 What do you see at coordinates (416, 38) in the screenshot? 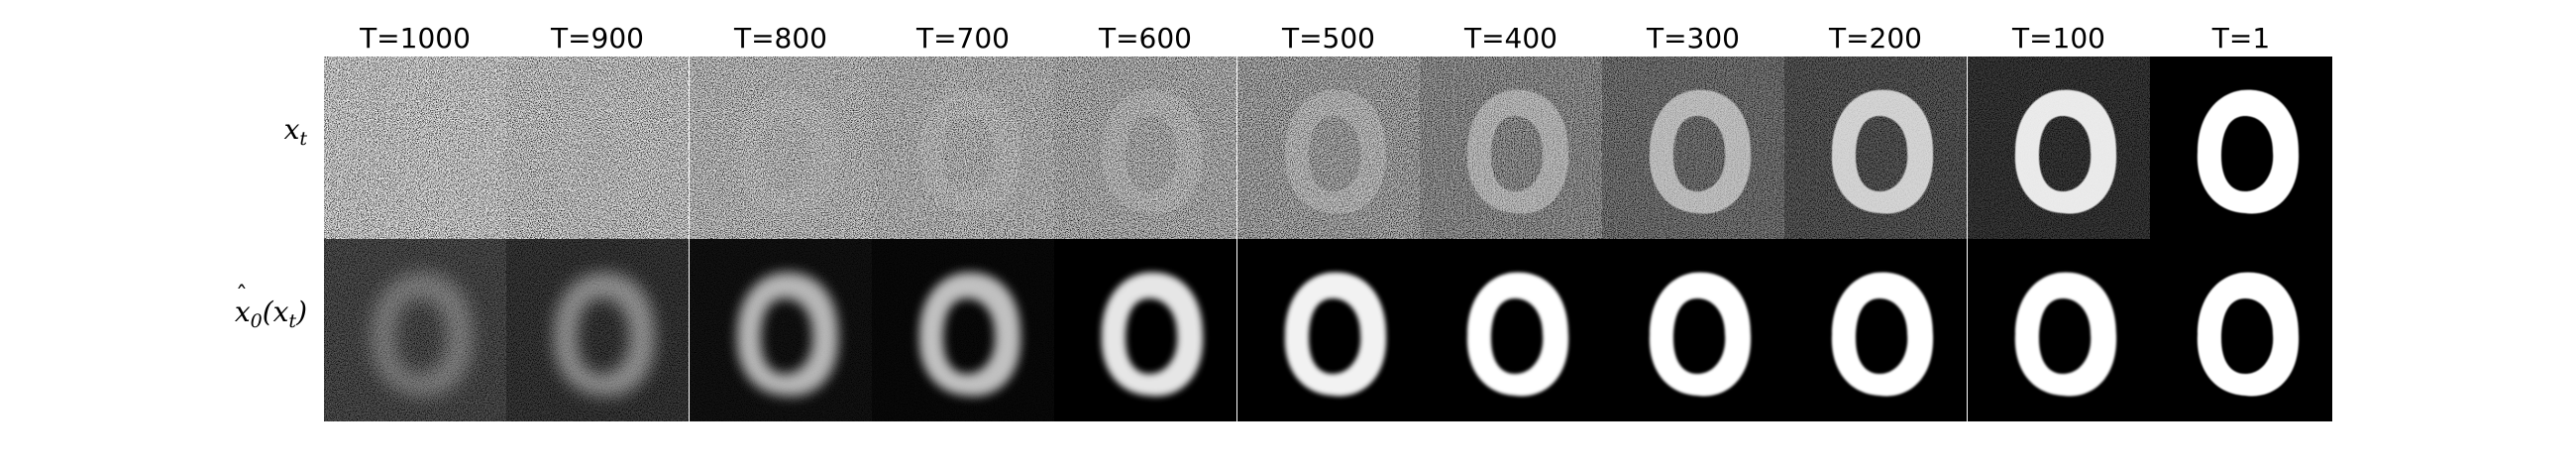
I see `column-title: T=1000` at bounding box center [416, 38].